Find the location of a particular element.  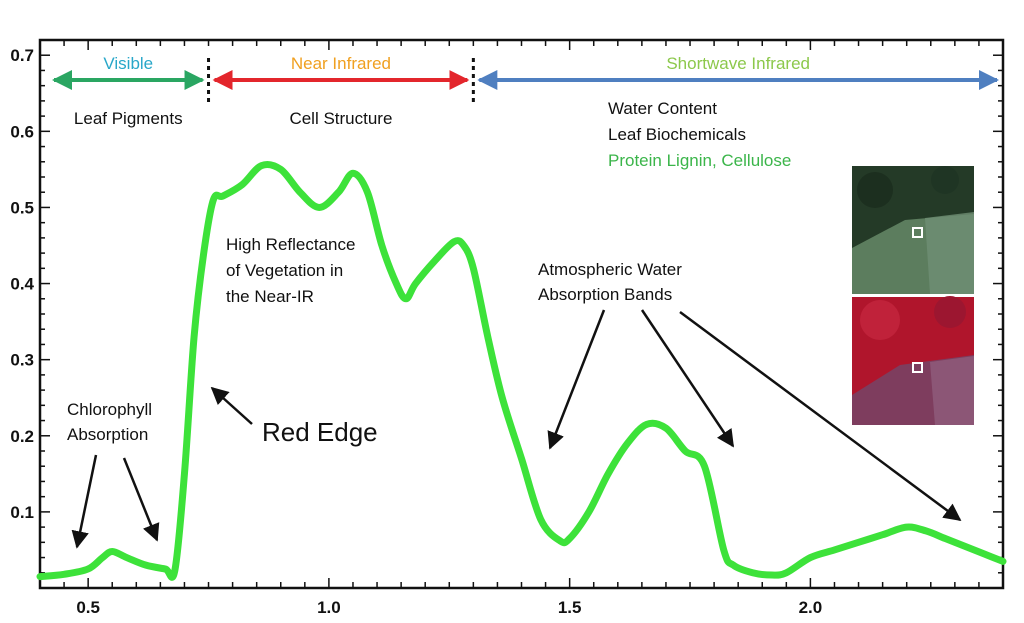

region-1: Near Infrared Cell Structure is located at coordinates (343, 91).